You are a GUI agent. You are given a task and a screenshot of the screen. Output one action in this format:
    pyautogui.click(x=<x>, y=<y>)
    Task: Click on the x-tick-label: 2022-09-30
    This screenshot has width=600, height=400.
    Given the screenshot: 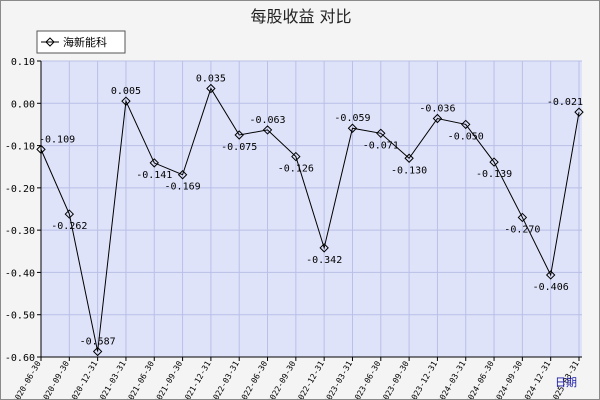 What is the action you would take?
    pyautogui.click(x=282, y=379)
    